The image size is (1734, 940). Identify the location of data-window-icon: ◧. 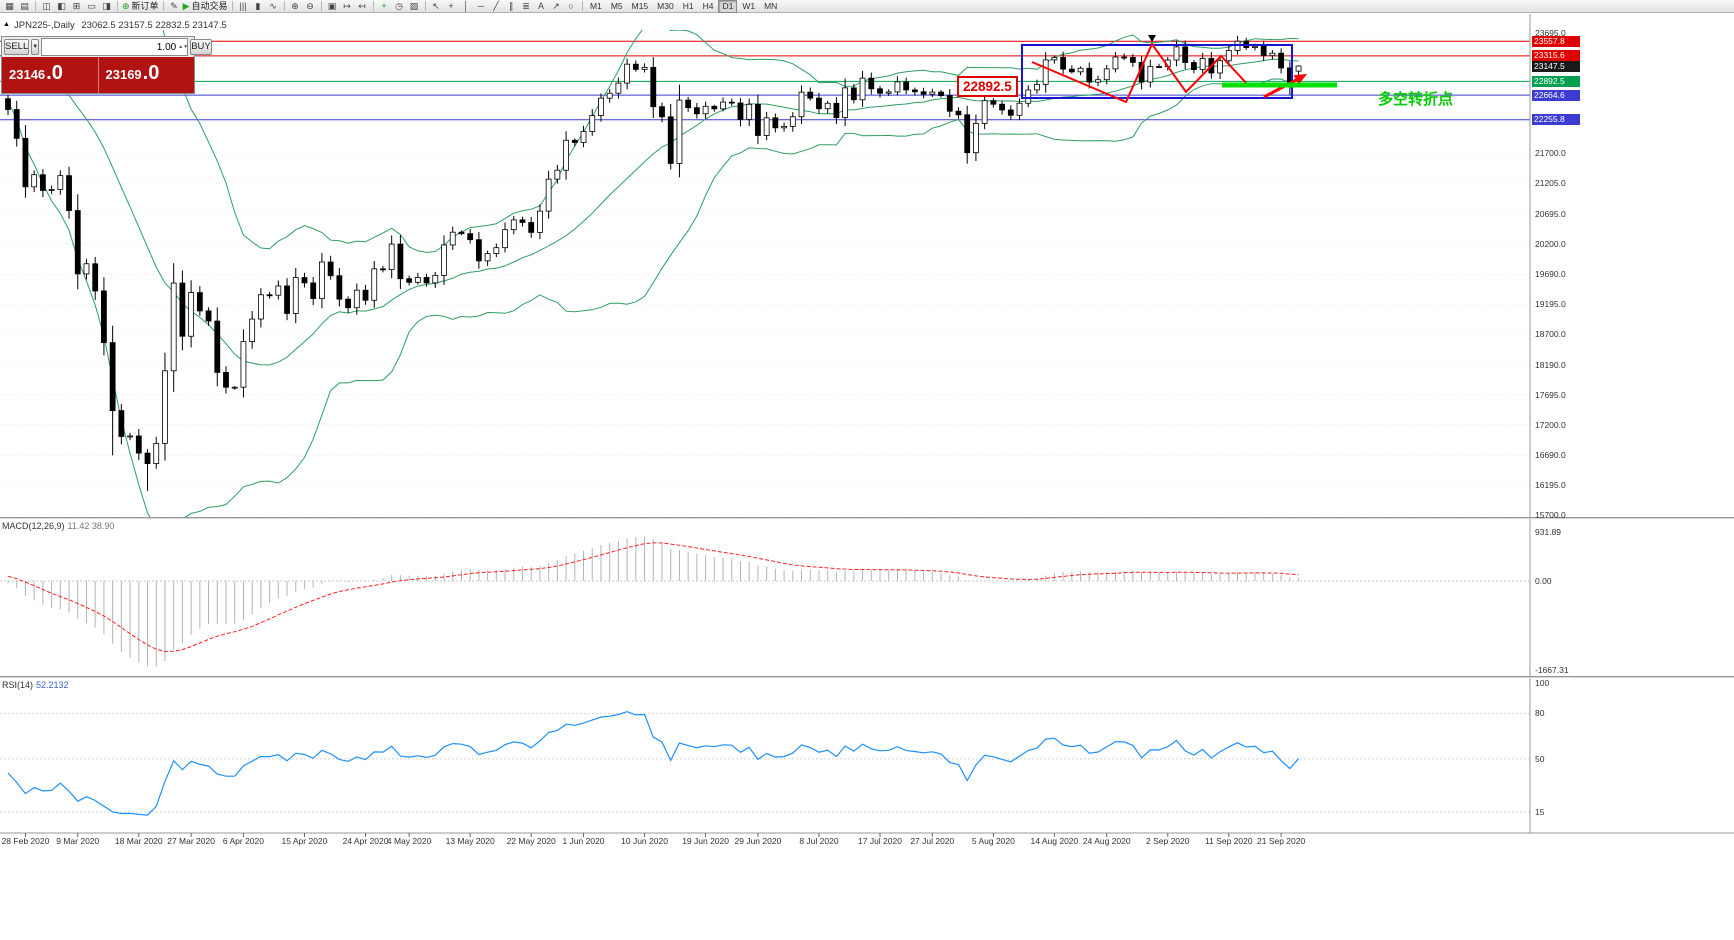
(61, 6).